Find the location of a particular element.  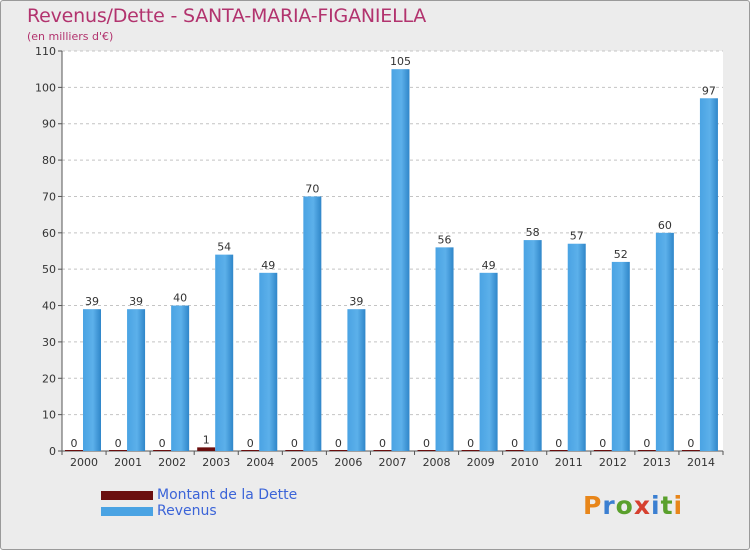

y-tick-label: 10 is located at coordinates (49, 415).